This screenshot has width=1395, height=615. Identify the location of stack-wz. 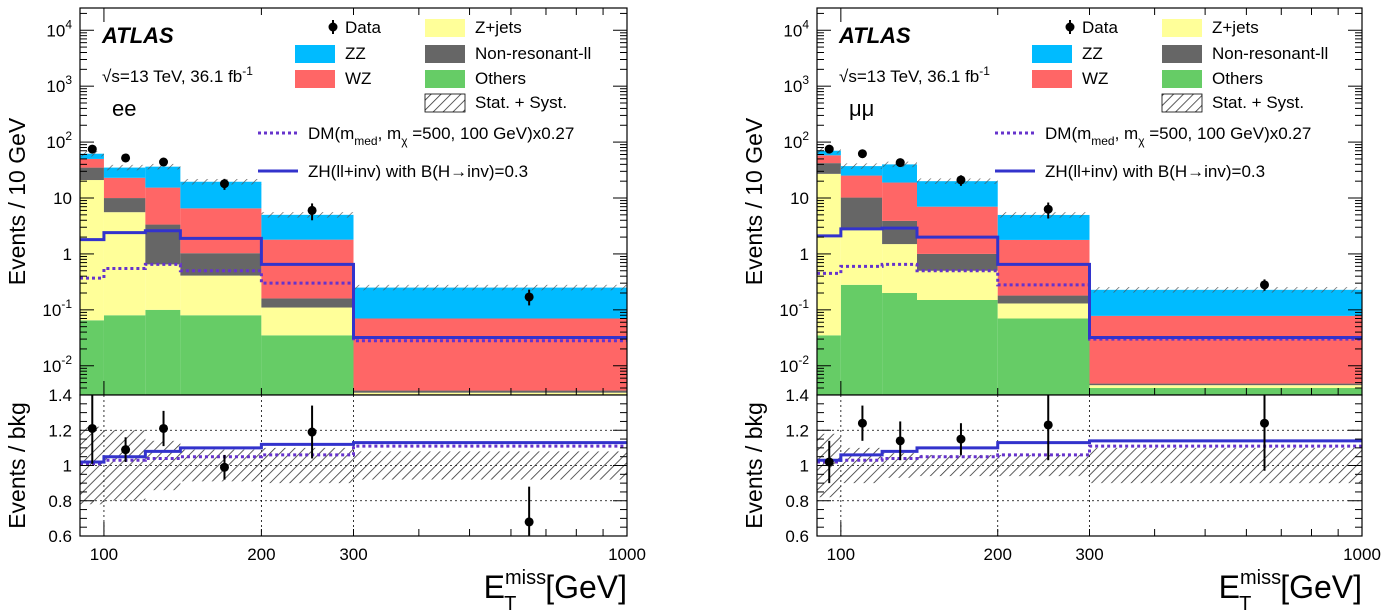
(1089, 269).